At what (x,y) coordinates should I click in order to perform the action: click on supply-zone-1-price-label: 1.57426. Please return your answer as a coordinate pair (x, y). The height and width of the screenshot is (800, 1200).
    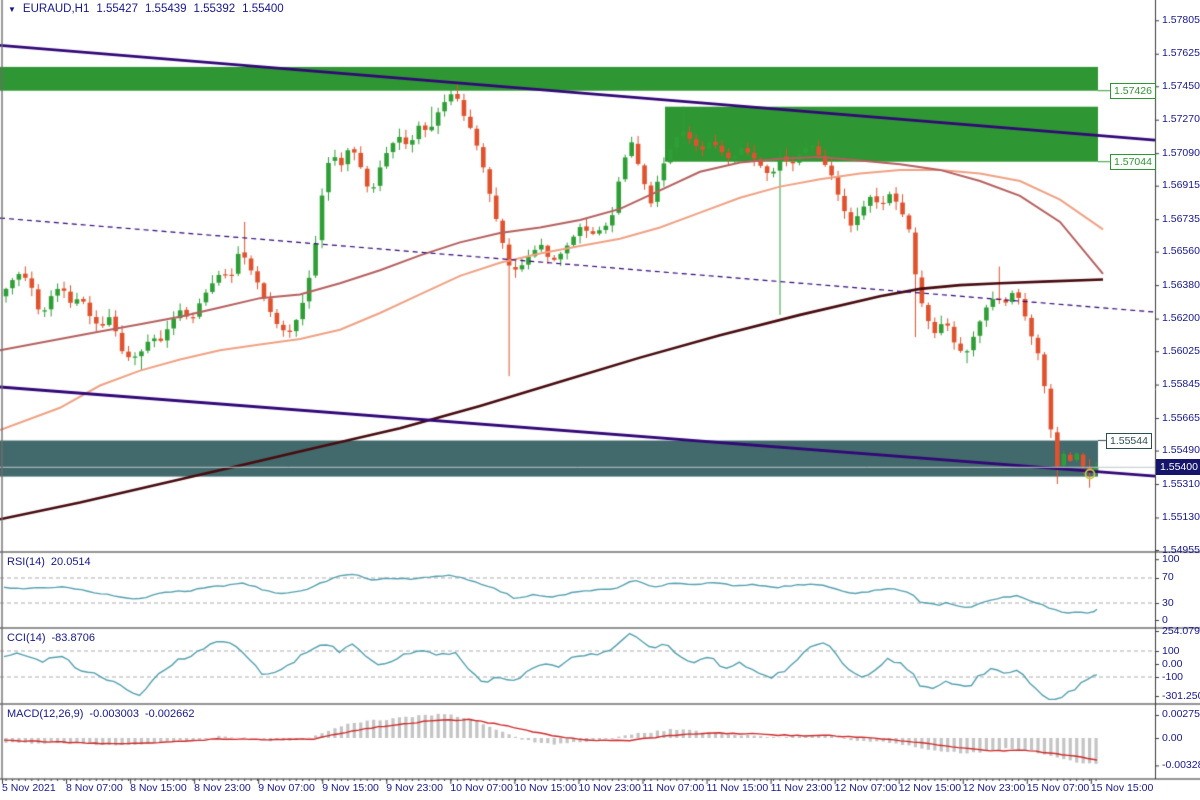
    Looking at the image, I should click on (1133, 90).